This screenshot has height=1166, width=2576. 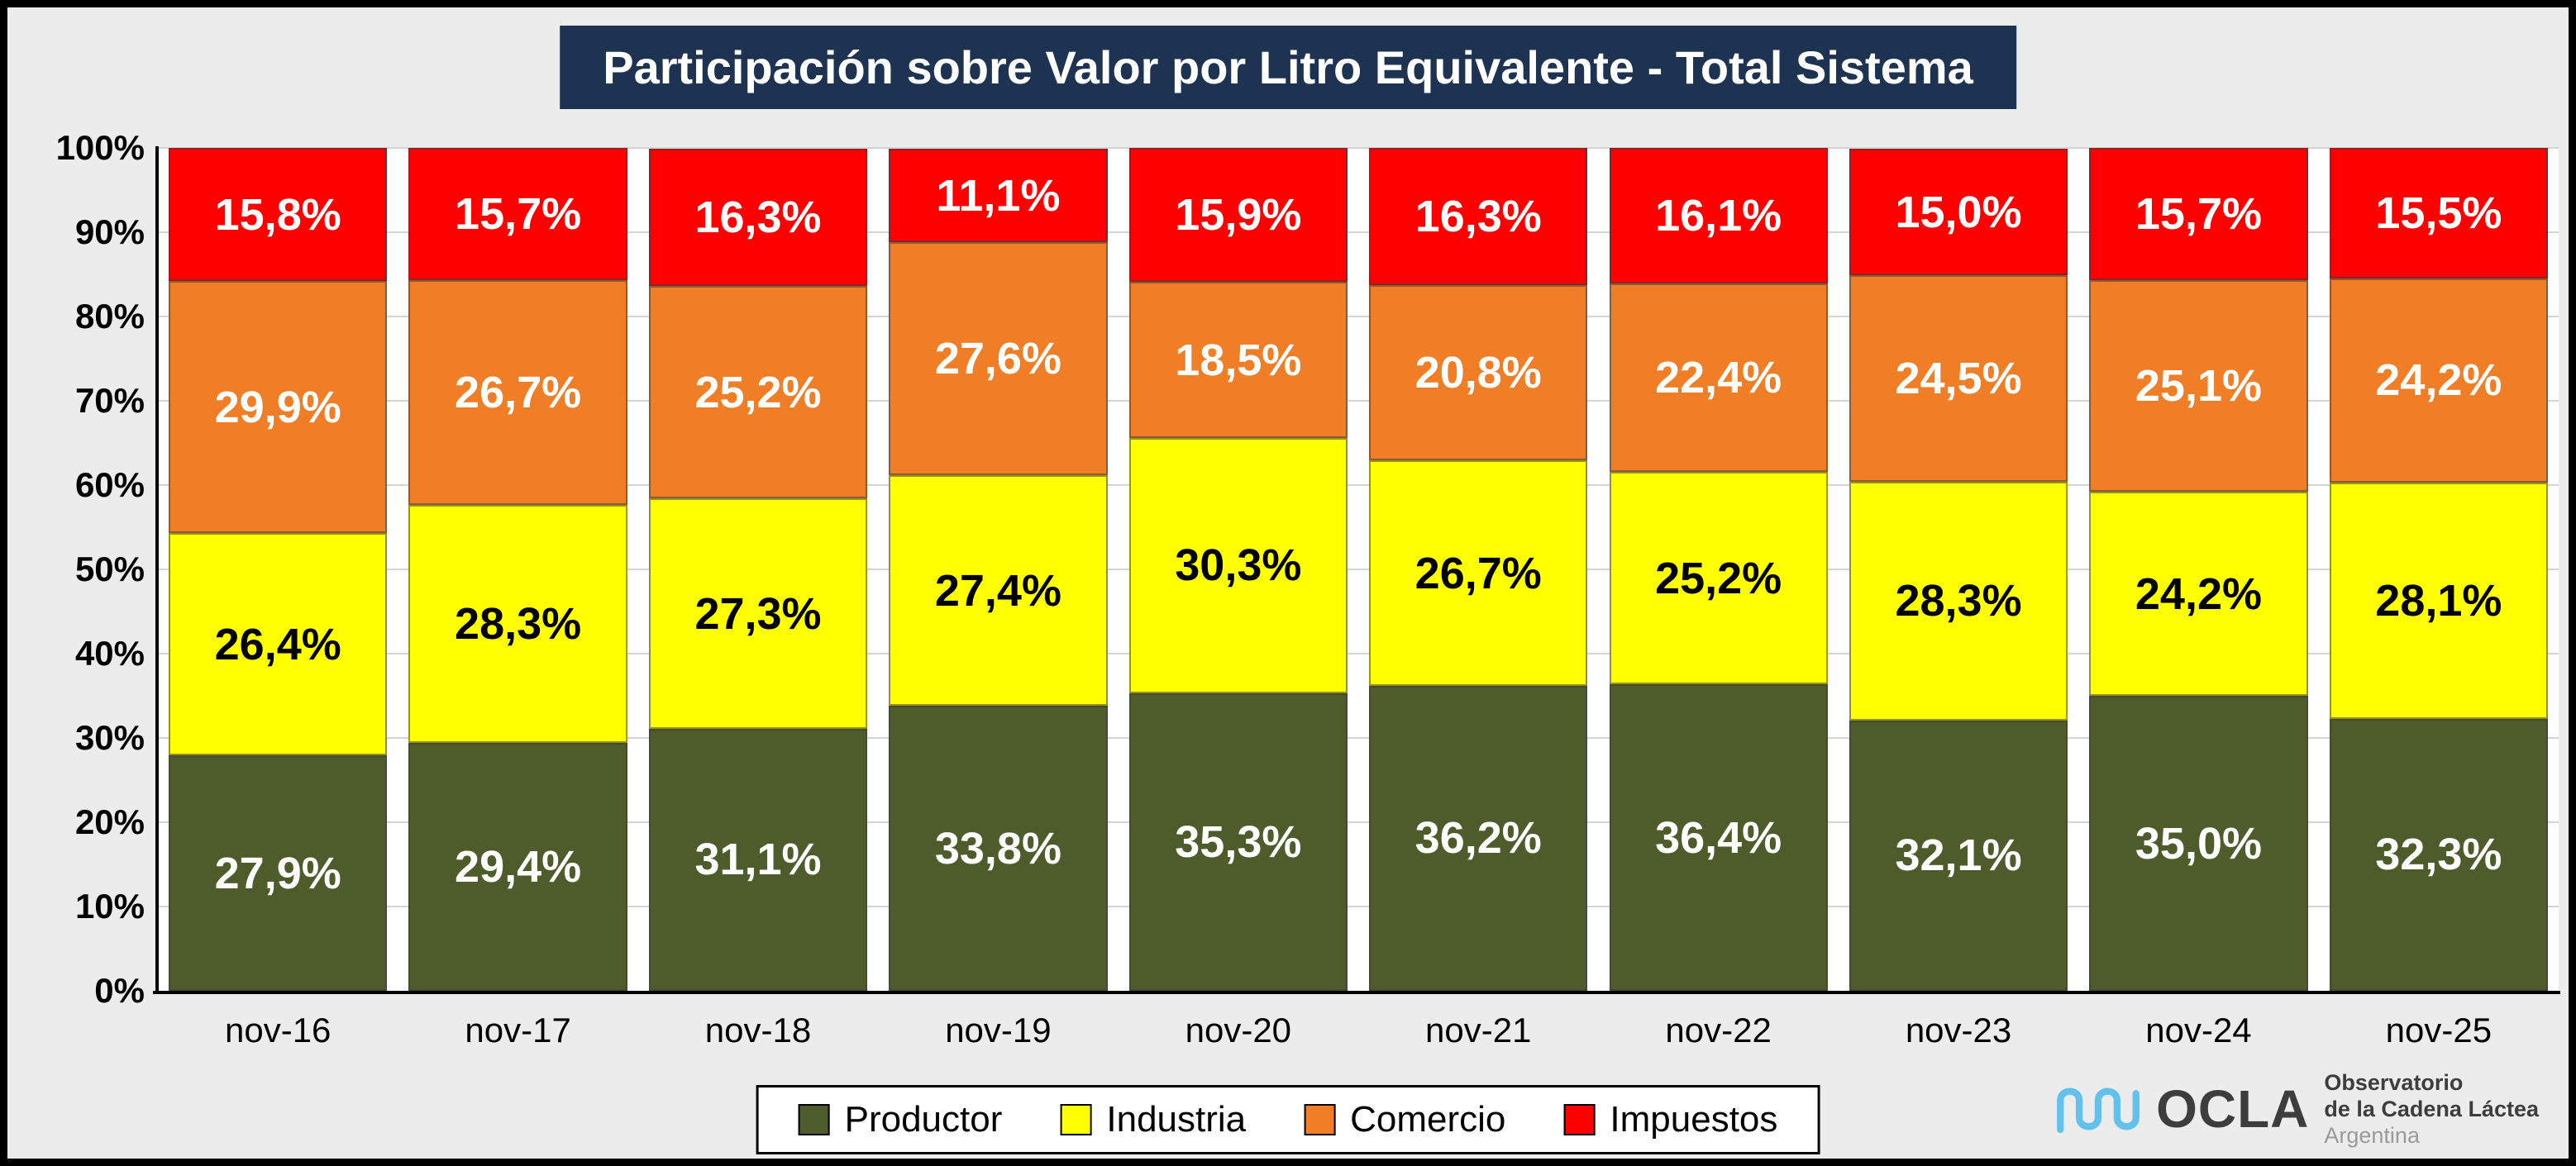 I want to click on segment-industria-nov-22: 25,2%, so click(x=1719, y=578).